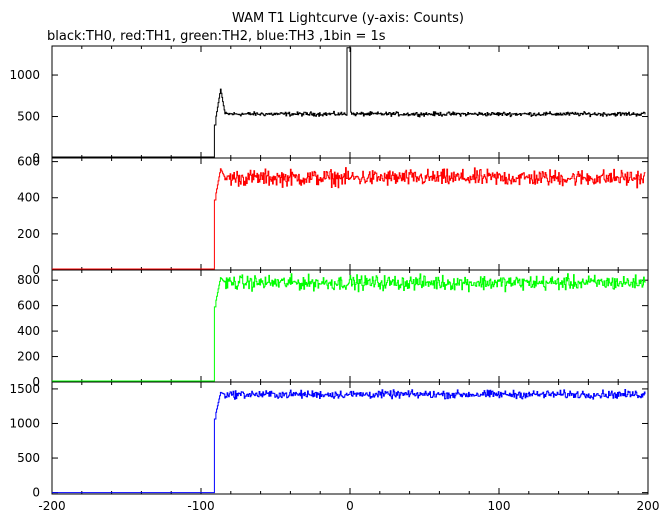  I want to click on y-tick-label: 800, so click(28, 280).